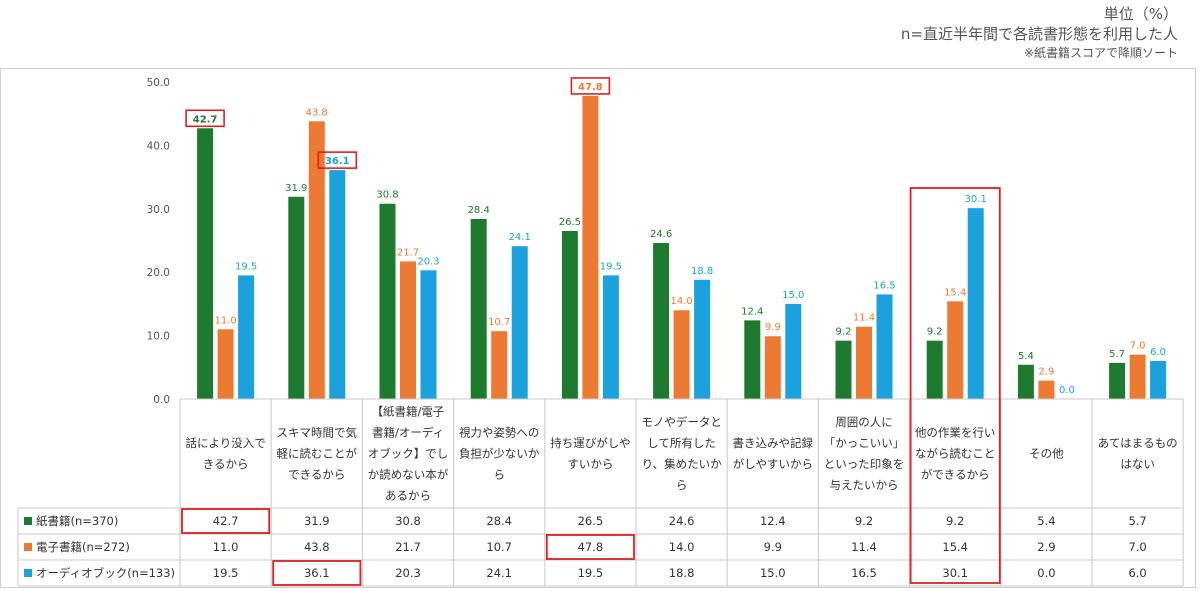 This screenshot has height=591, width=1200. Describe the element at coordinates (408, 521) in the screenshot. I see `table-cell-value: 30.8` at that location.